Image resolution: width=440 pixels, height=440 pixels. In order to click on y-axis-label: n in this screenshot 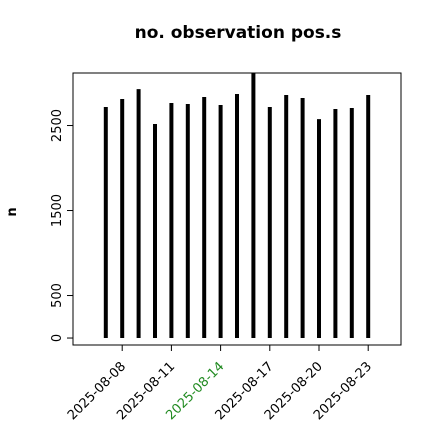, I will do `click(12, 211)`.